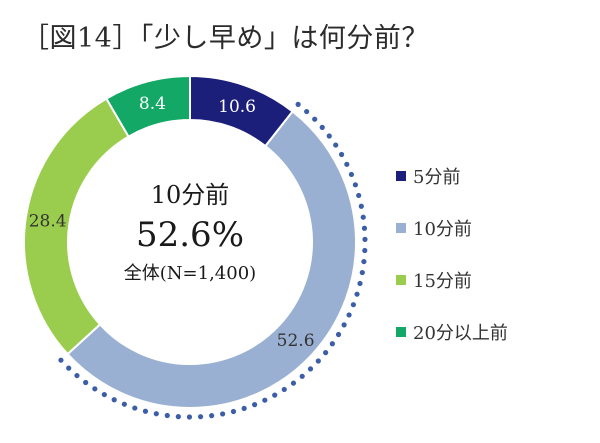  What do you see at coordinates (190, 195) in the screenshot?
I see `center-title: 10分前` at bounding box center [190, 195].